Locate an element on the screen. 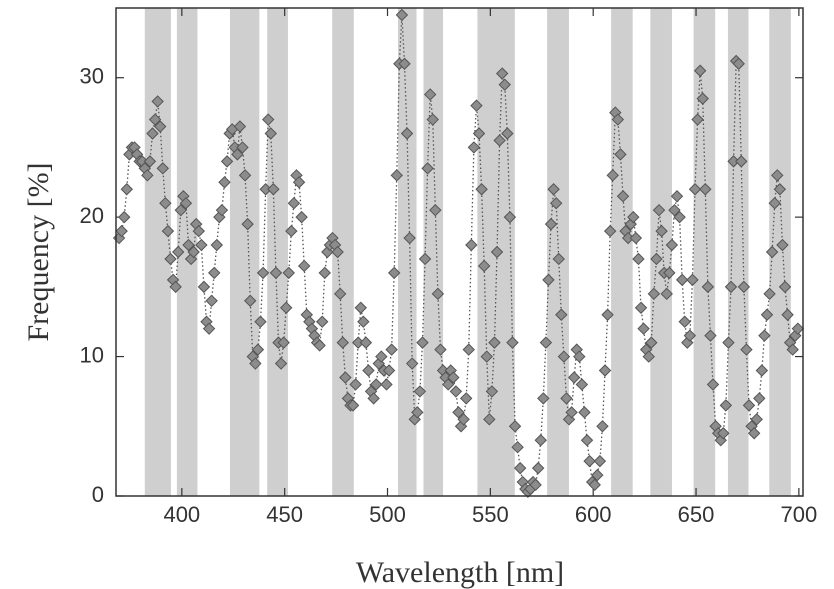  y-tick-label: 10 is located at coordinates (92, 354).